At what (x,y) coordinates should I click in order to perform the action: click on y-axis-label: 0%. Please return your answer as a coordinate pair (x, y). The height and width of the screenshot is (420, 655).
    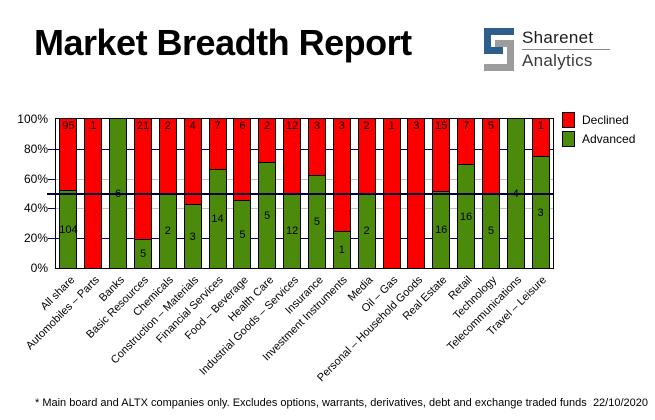
    Looking at the image, I should click on (39, 268).